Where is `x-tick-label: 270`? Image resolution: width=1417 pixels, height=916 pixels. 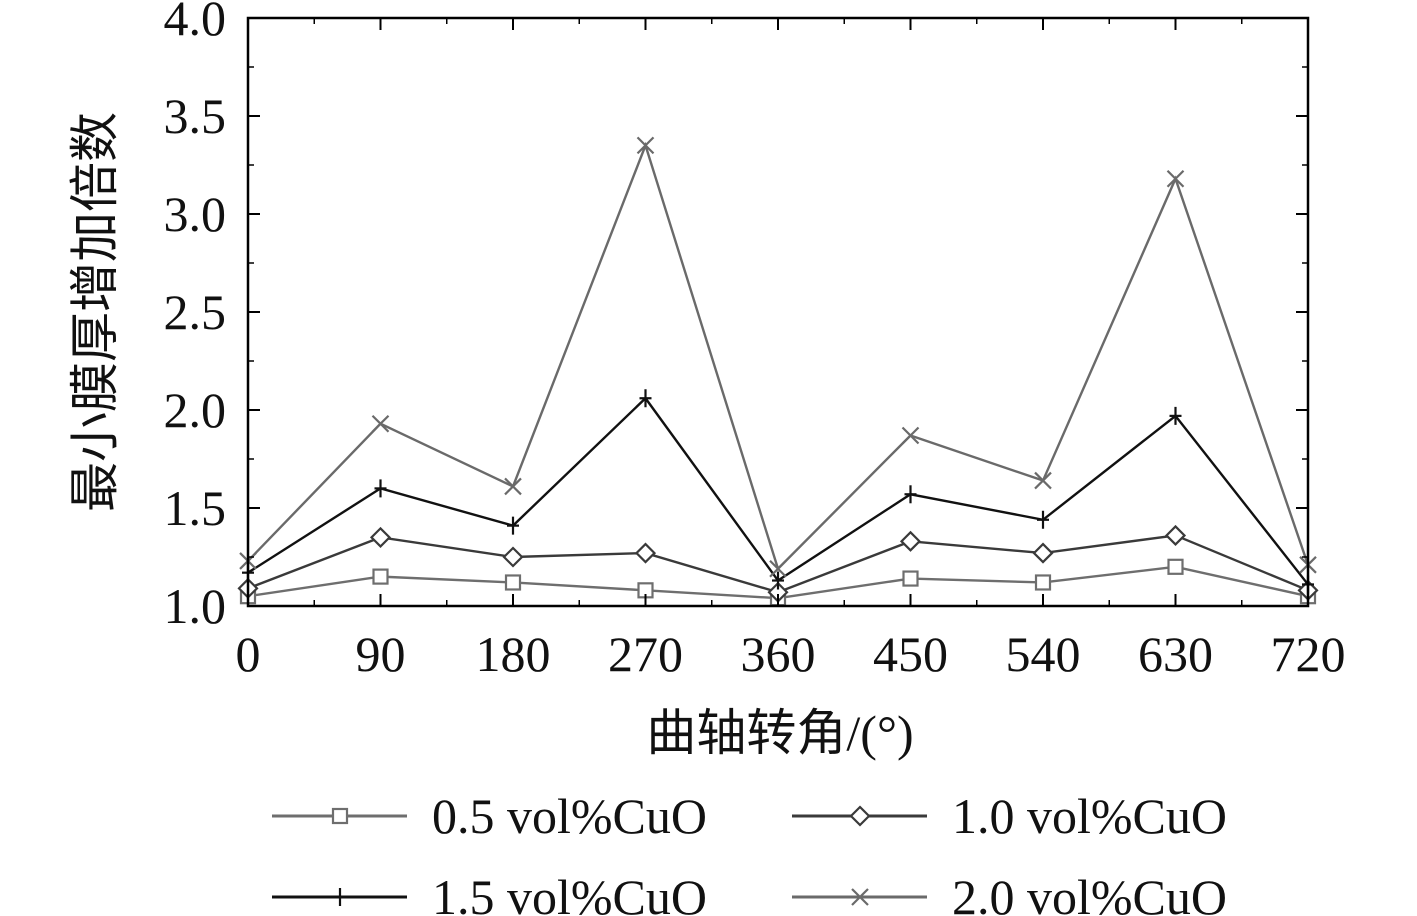 x-tick-label: 270 is located at coordinates (645, 654).